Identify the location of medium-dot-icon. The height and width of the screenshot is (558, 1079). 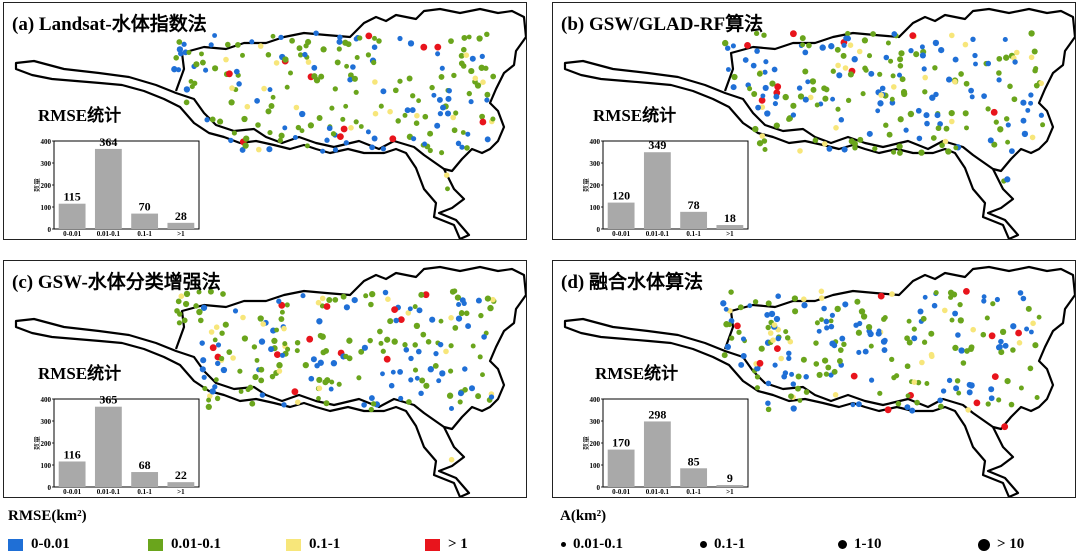
(703, 544).